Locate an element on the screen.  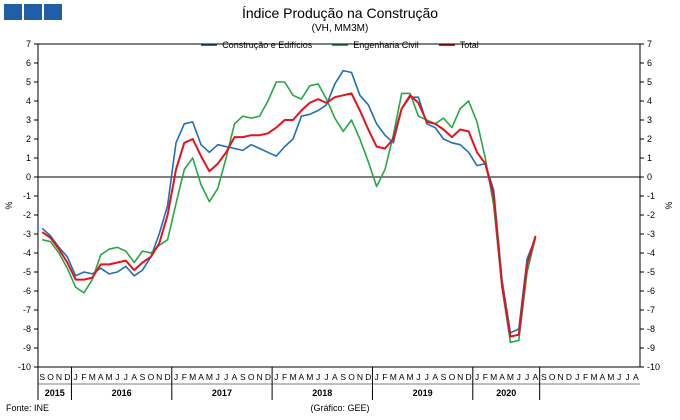
y-tick-label-right: -1 is located at coordinates (651, 196).